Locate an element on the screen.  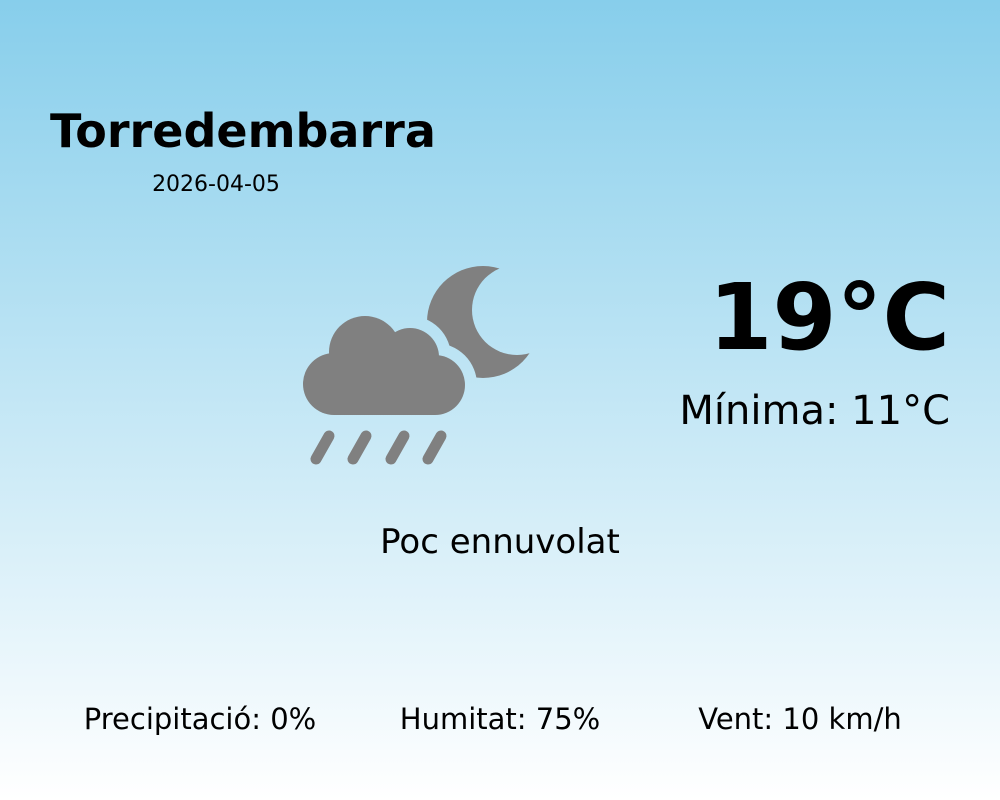
weather-description: Poc ennuvolat is located at coordinates (500, 542).